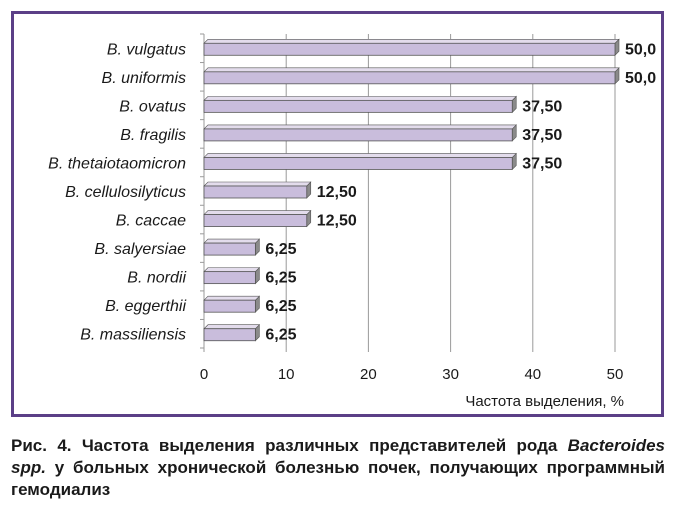 This screenshot has width=681, height=519. Describe the element at coordinates (544, 401) in the screenshot. I see `x-axis-label: Частота выделения, %` at that location.